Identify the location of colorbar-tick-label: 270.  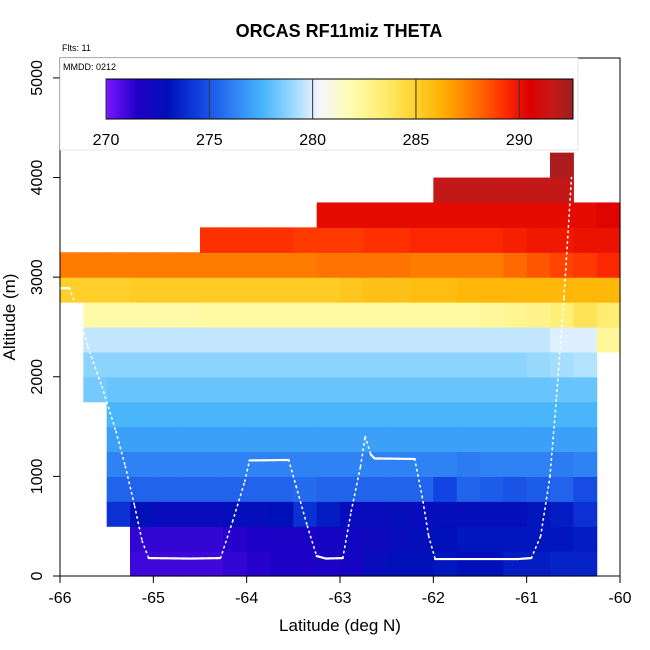
(106, 140).